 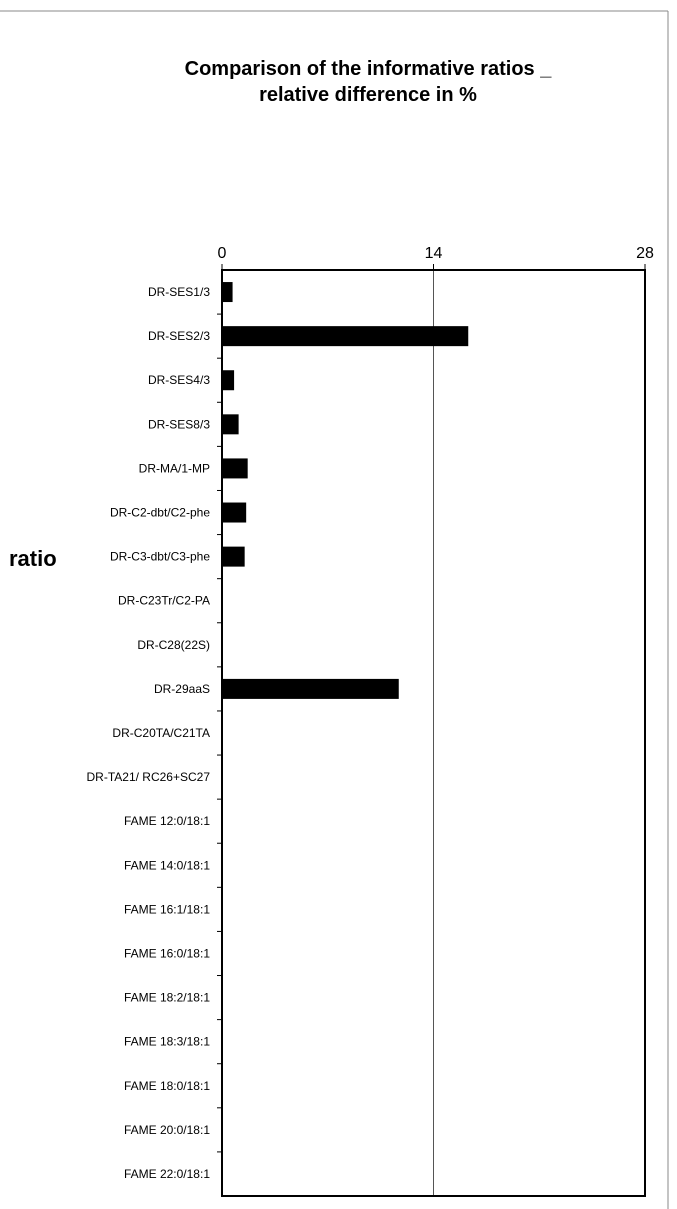 I want to click on y-axis-label: ratio, so click(x=33, y=558).